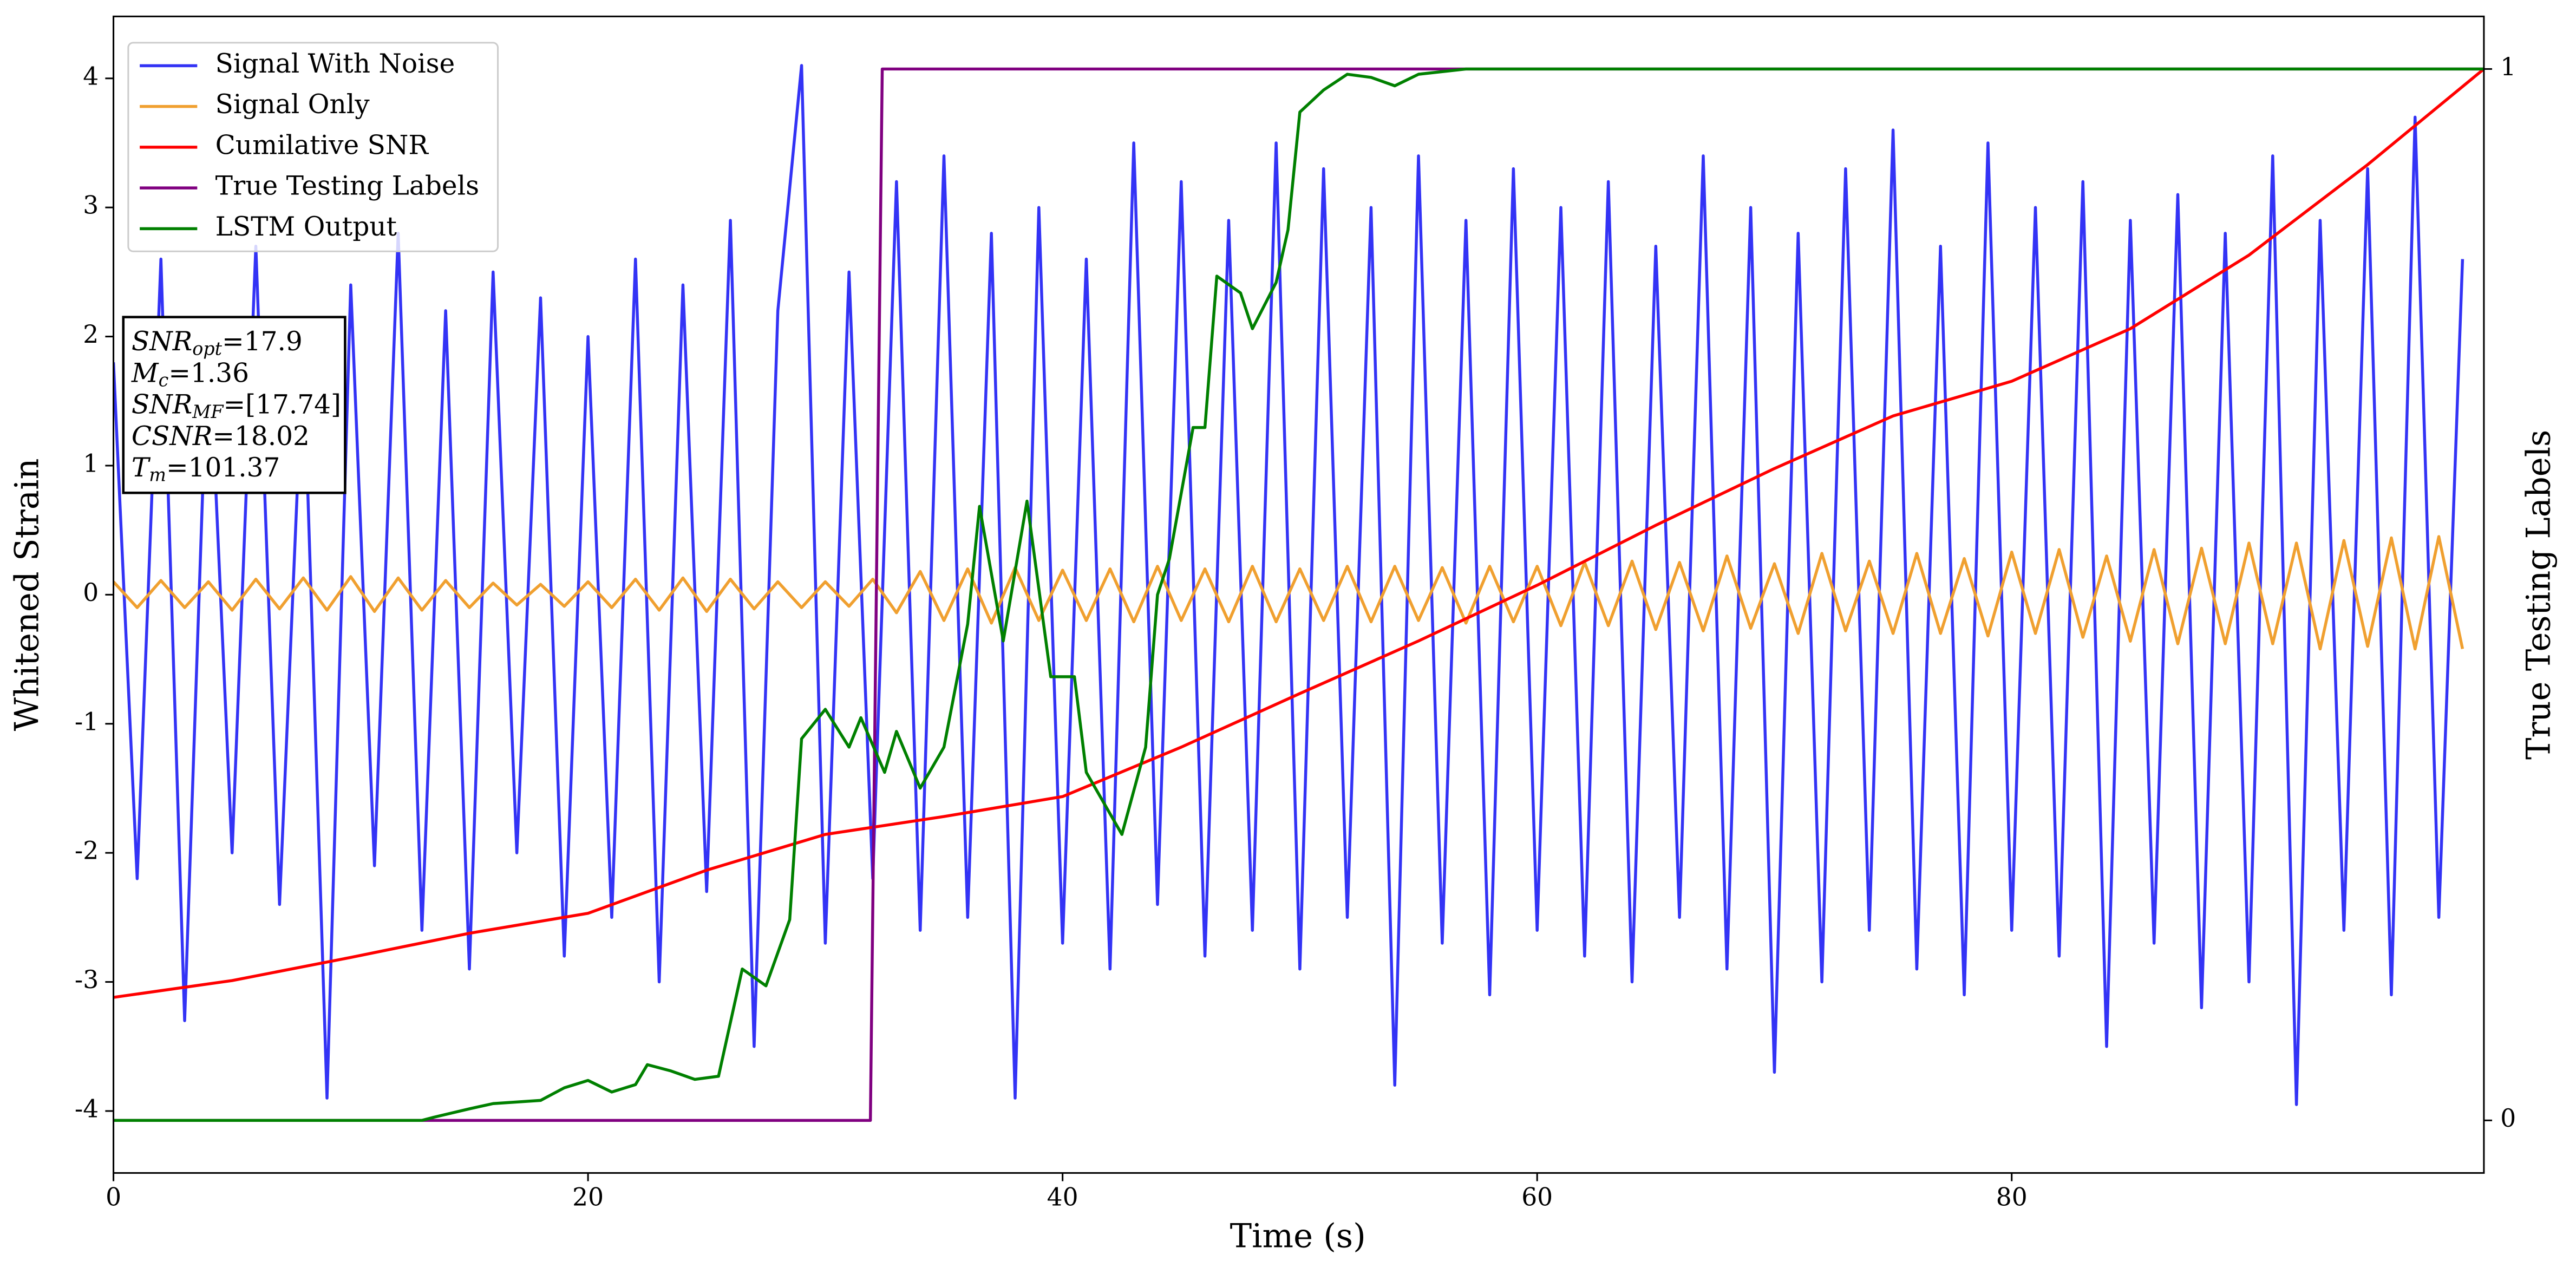 The height and width of the screenshot is (1274, 2576). I want to click on legend-label: Cumilative SNR, so click(322, 145).